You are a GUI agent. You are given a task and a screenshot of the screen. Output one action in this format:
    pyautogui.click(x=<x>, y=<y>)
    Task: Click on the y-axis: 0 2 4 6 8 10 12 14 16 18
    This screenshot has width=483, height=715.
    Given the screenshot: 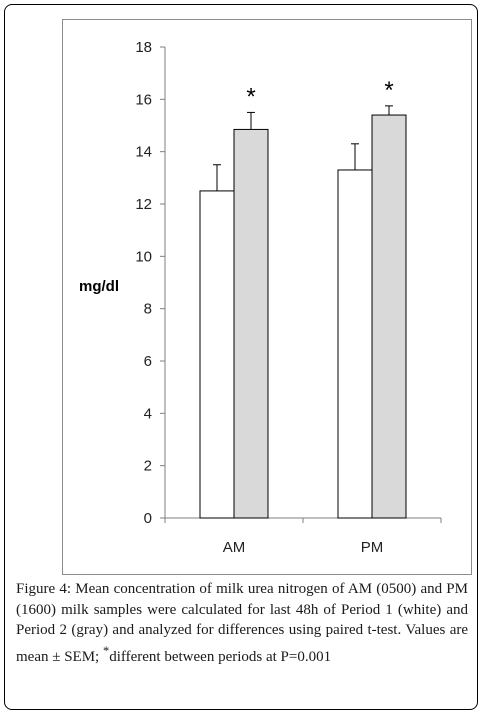 What is the action you would take?
    pyautogui.click(x=150, y=283)
    